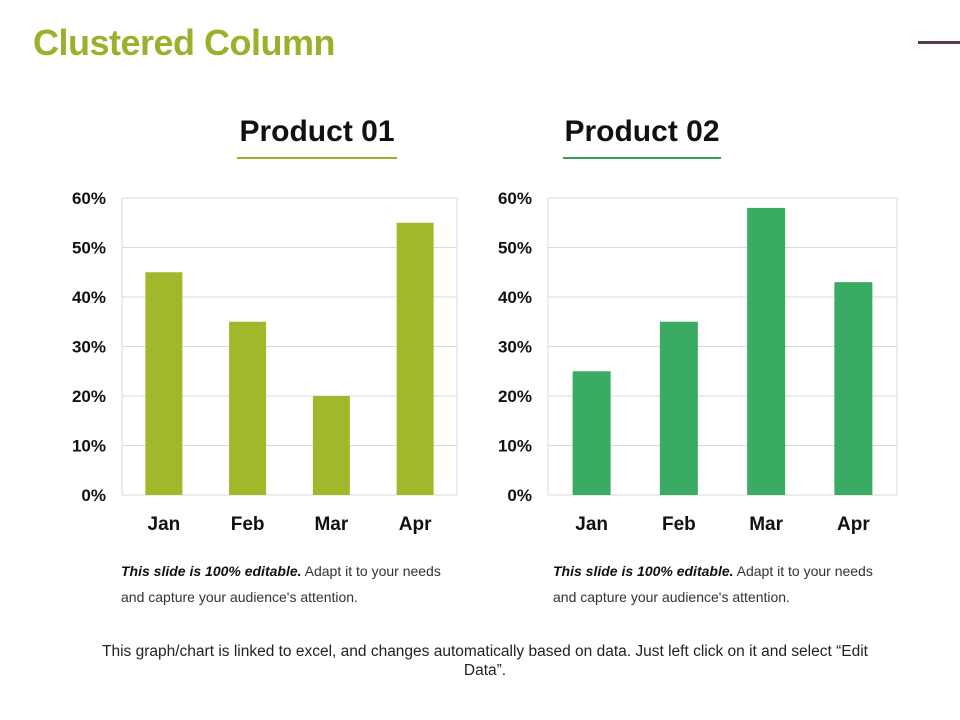 Image resolution: width=960 pixels, height=720 pixels. I want to click on product-01-title: Product 01, so click(317, 131).